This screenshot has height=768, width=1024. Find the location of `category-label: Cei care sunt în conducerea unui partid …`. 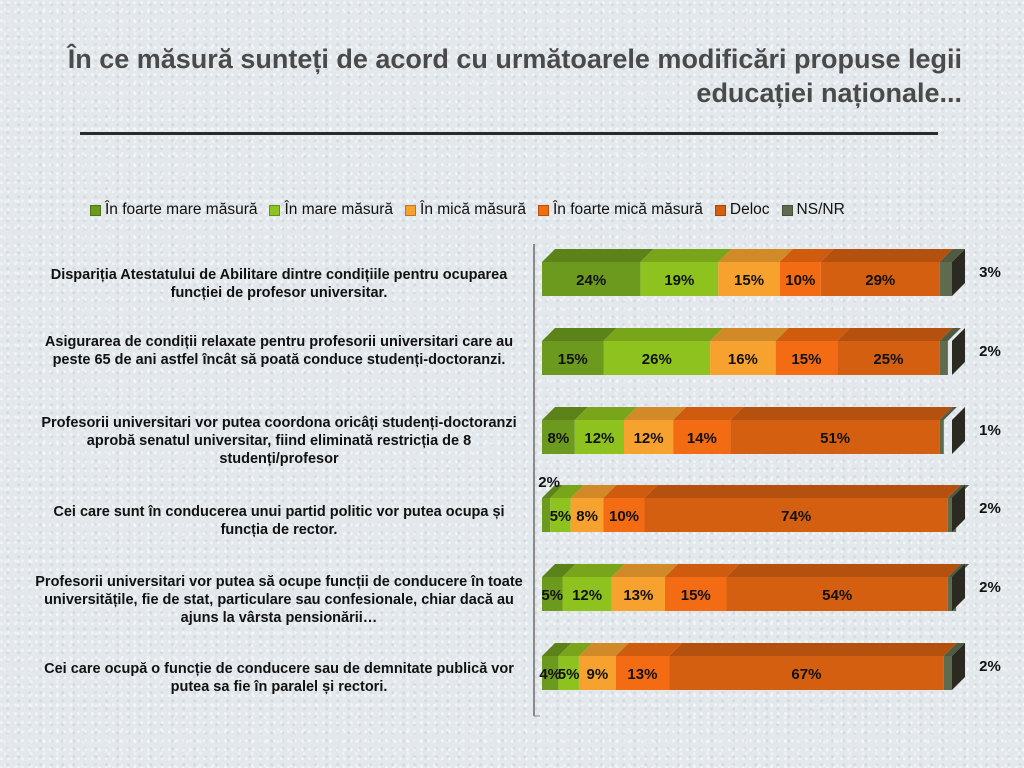

category-label: Cei care sunt în conducerea unui partid … is located at coordinates (279, 521).